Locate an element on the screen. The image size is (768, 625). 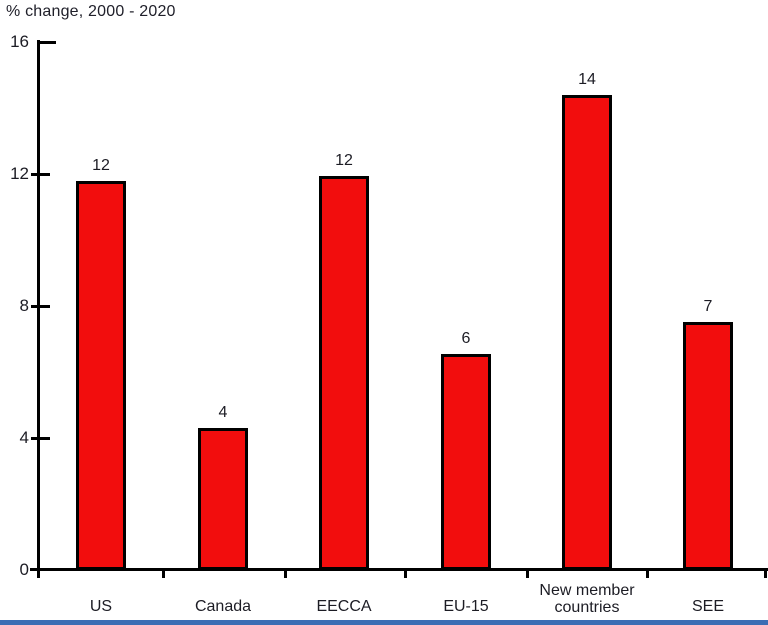
x-category-label-new-member-countries: New member countries is located at coordinates (587, 599).